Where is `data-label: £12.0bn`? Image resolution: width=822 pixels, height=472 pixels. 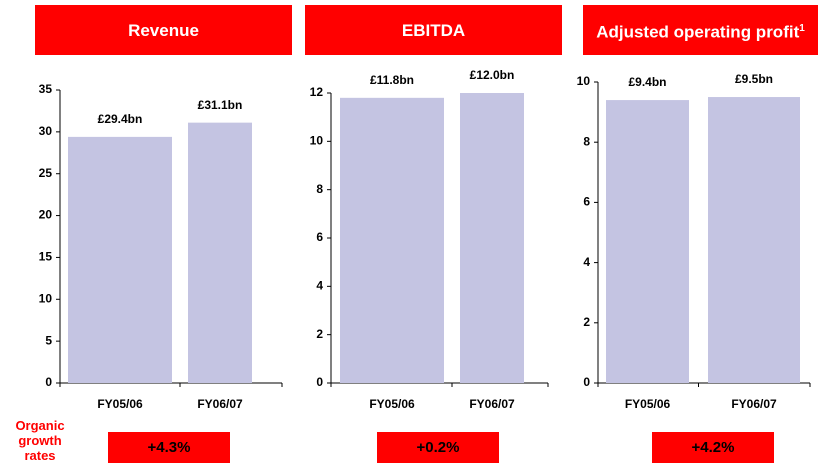 data-label: £12.0bn is located at coordinates (492, 75).